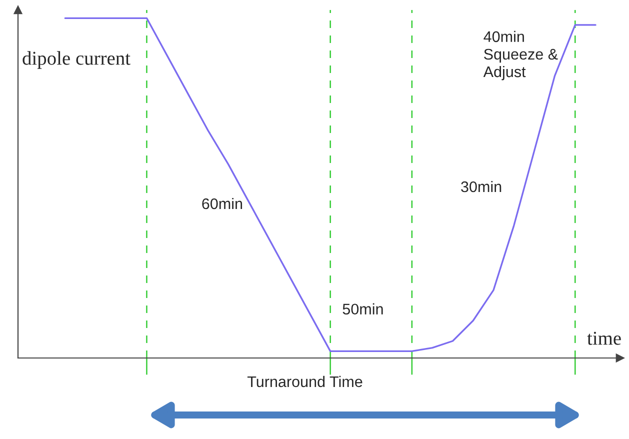 The width and height of the screenshot is (629, 439). Describe the element at coordinates (604, 338) in the screenshot. I see `x-axis-title: time` at that location.